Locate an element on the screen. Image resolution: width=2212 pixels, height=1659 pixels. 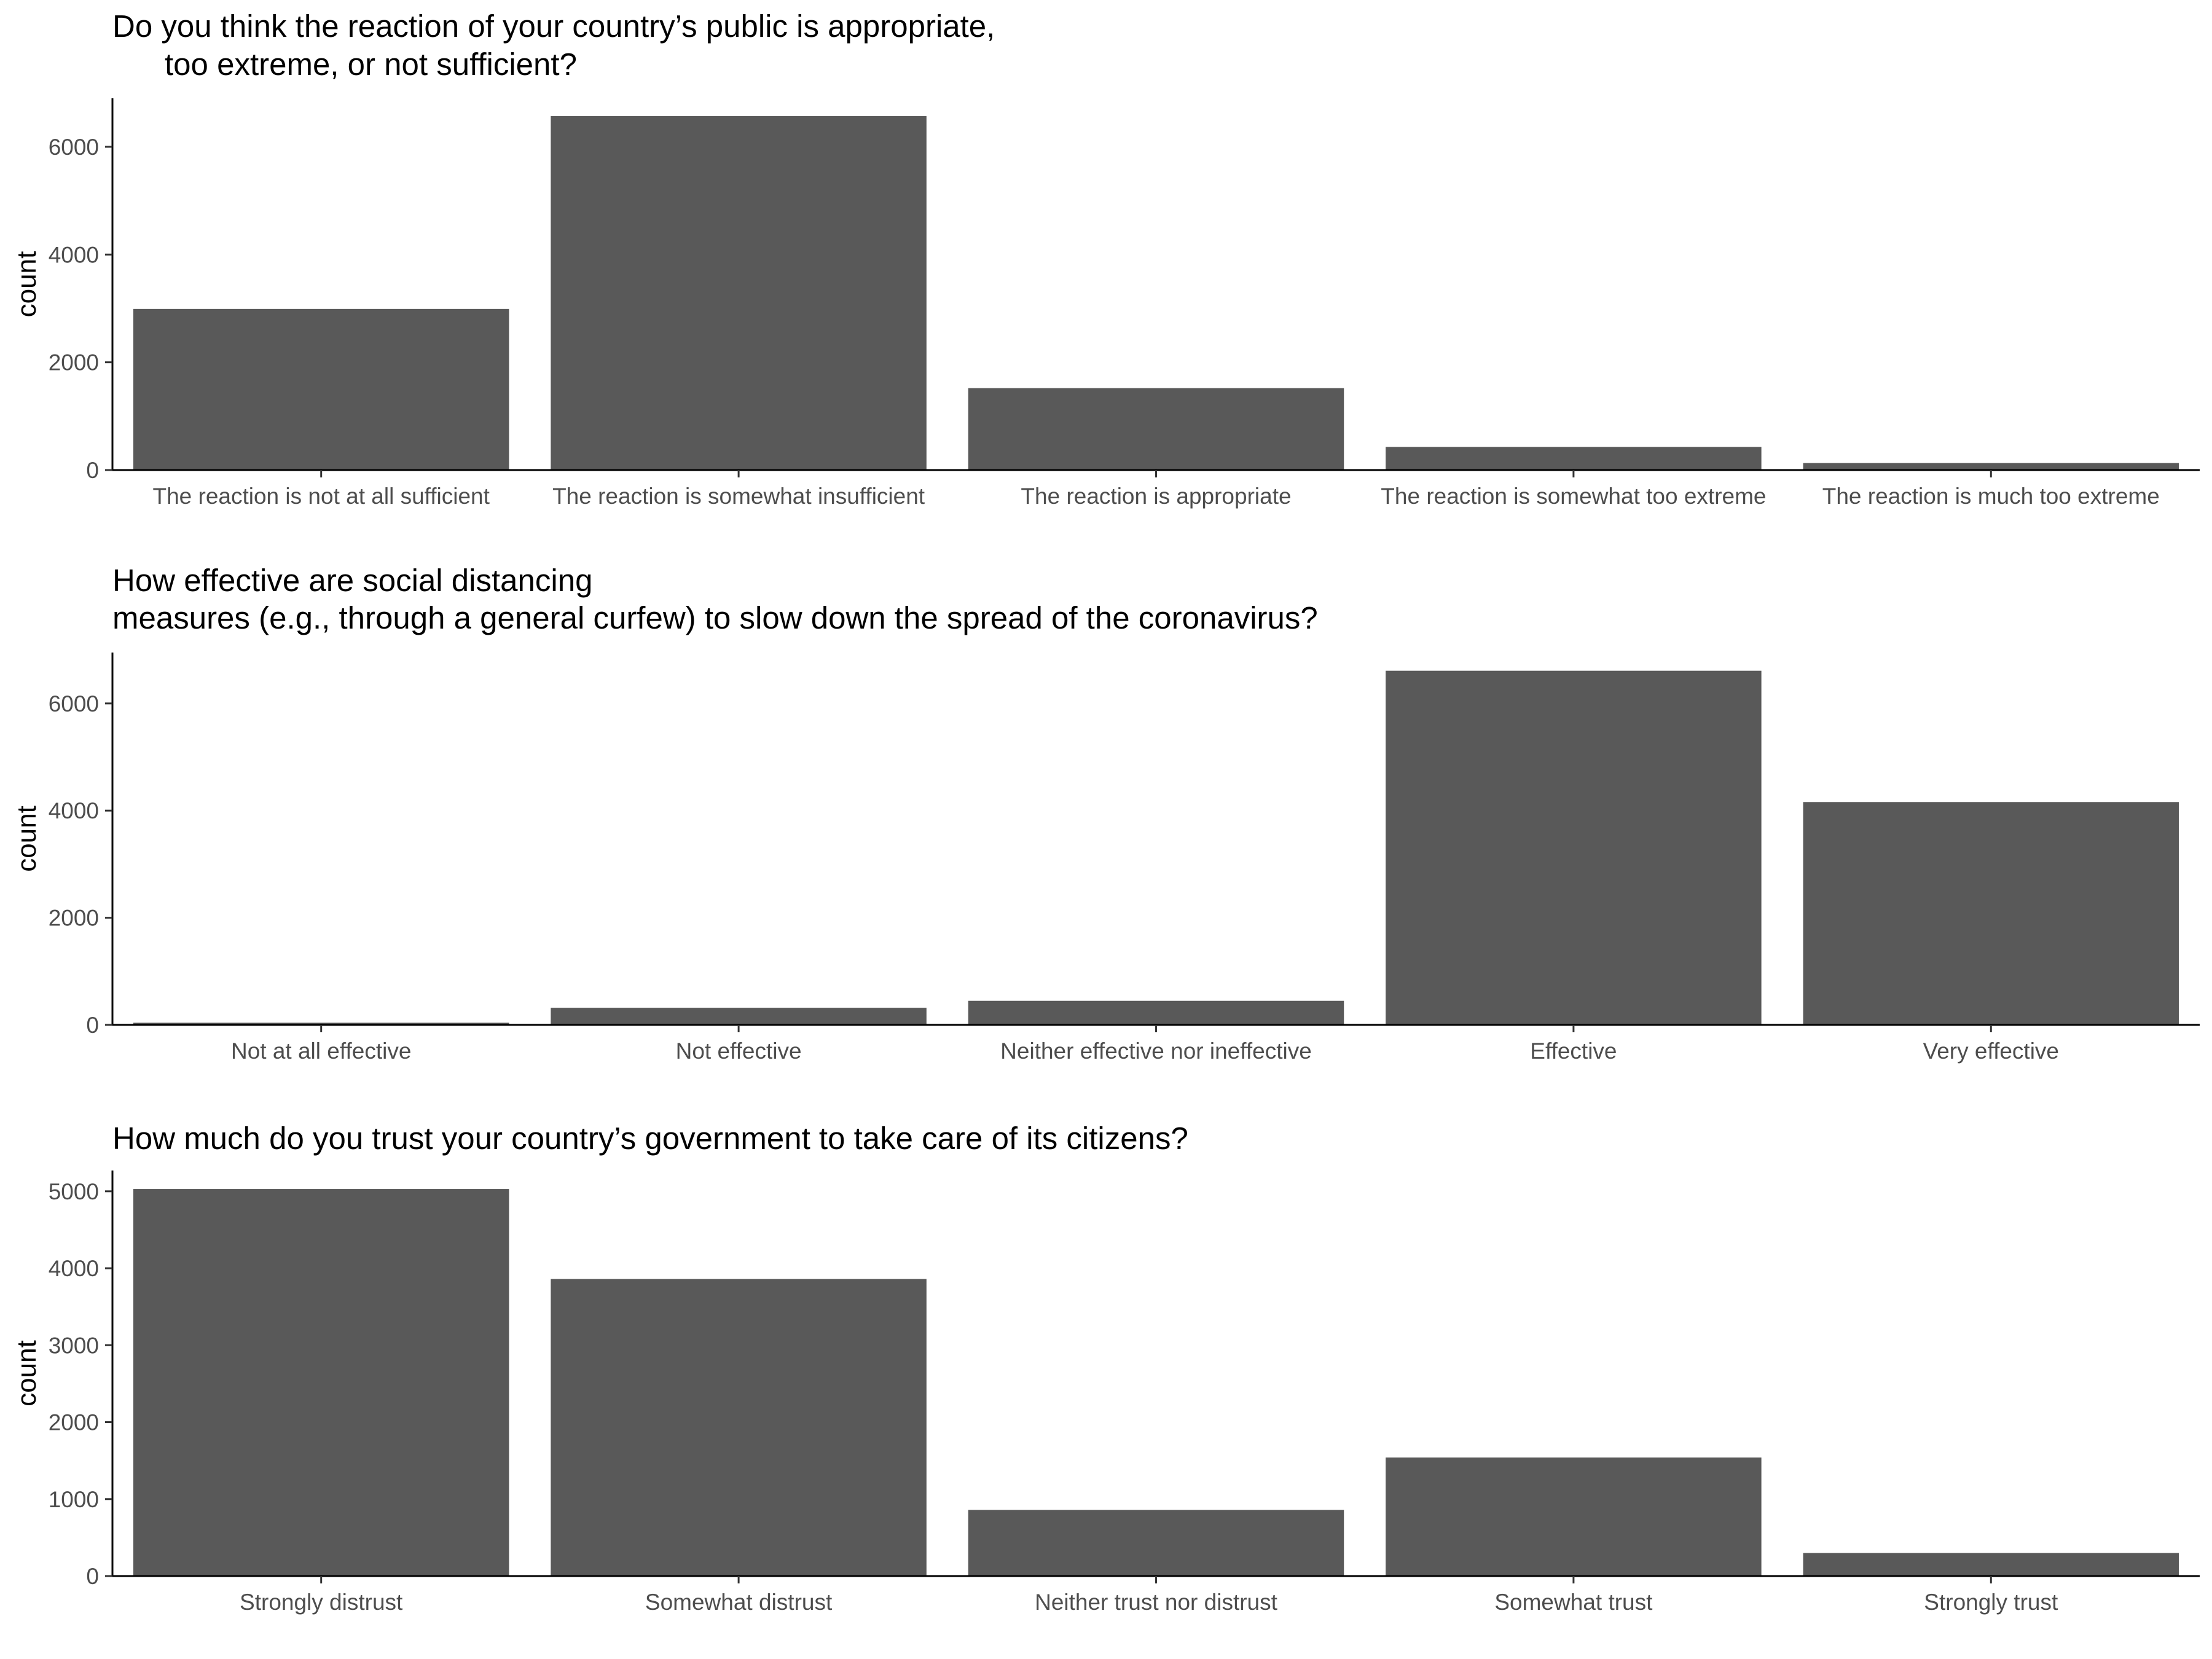
chart-2-y-tick-label: 4000 is located at coordinates (74, 810).